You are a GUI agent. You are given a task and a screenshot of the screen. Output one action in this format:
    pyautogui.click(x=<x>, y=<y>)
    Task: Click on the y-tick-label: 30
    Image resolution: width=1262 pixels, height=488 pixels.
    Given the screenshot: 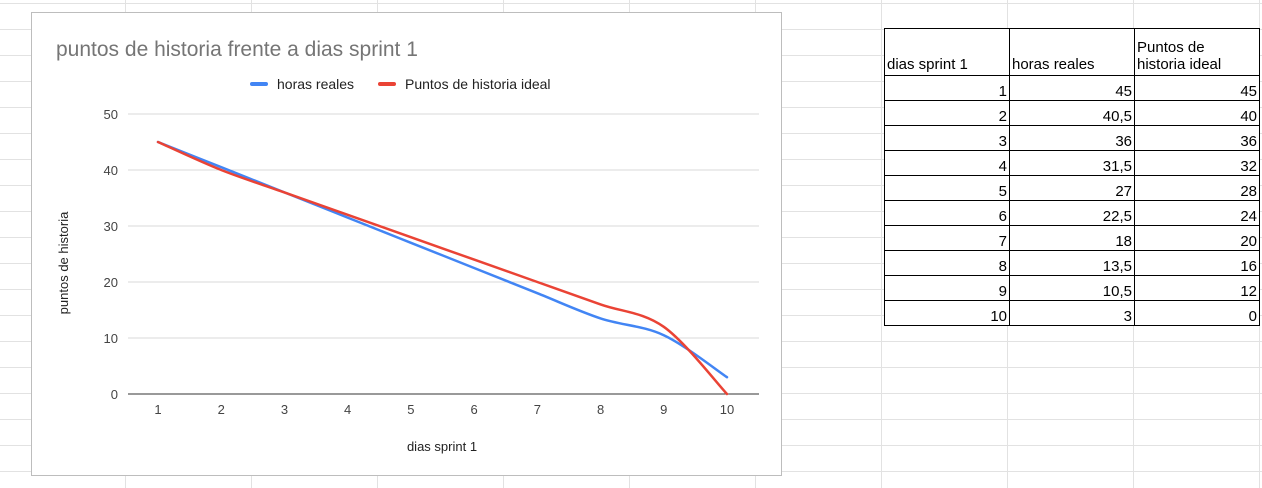 What is the action you would take?
    pyautogui.click(x=111, y=226)
    